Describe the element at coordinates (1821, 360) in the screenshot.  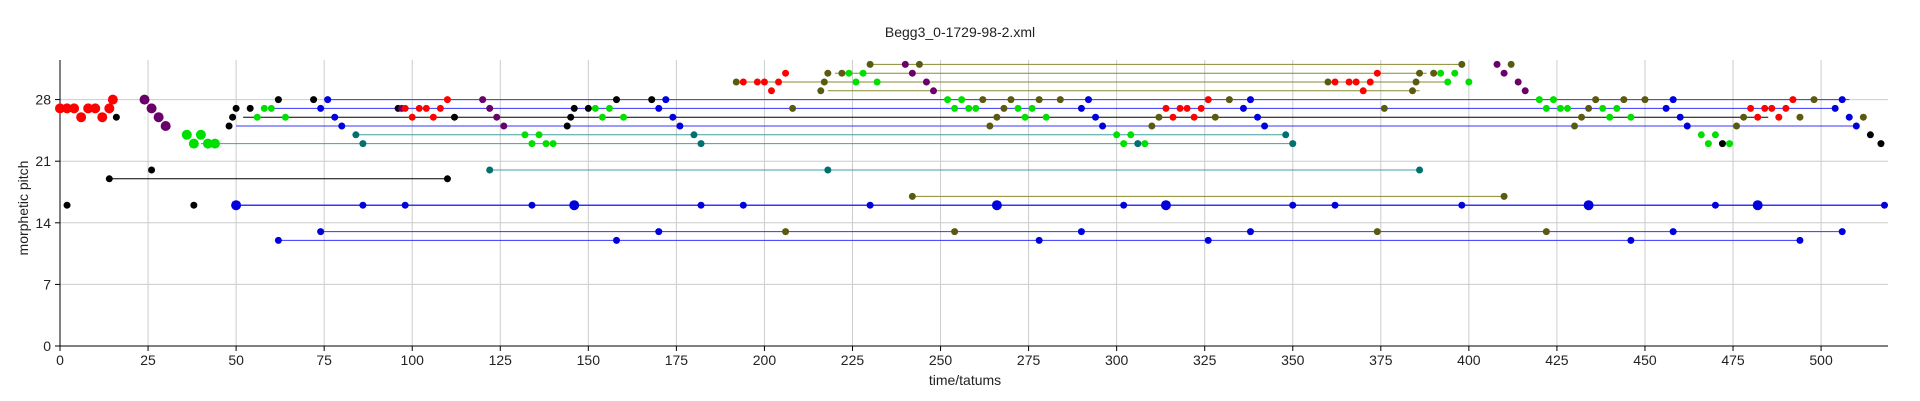
I see `x-tick-label: 500` at that location.